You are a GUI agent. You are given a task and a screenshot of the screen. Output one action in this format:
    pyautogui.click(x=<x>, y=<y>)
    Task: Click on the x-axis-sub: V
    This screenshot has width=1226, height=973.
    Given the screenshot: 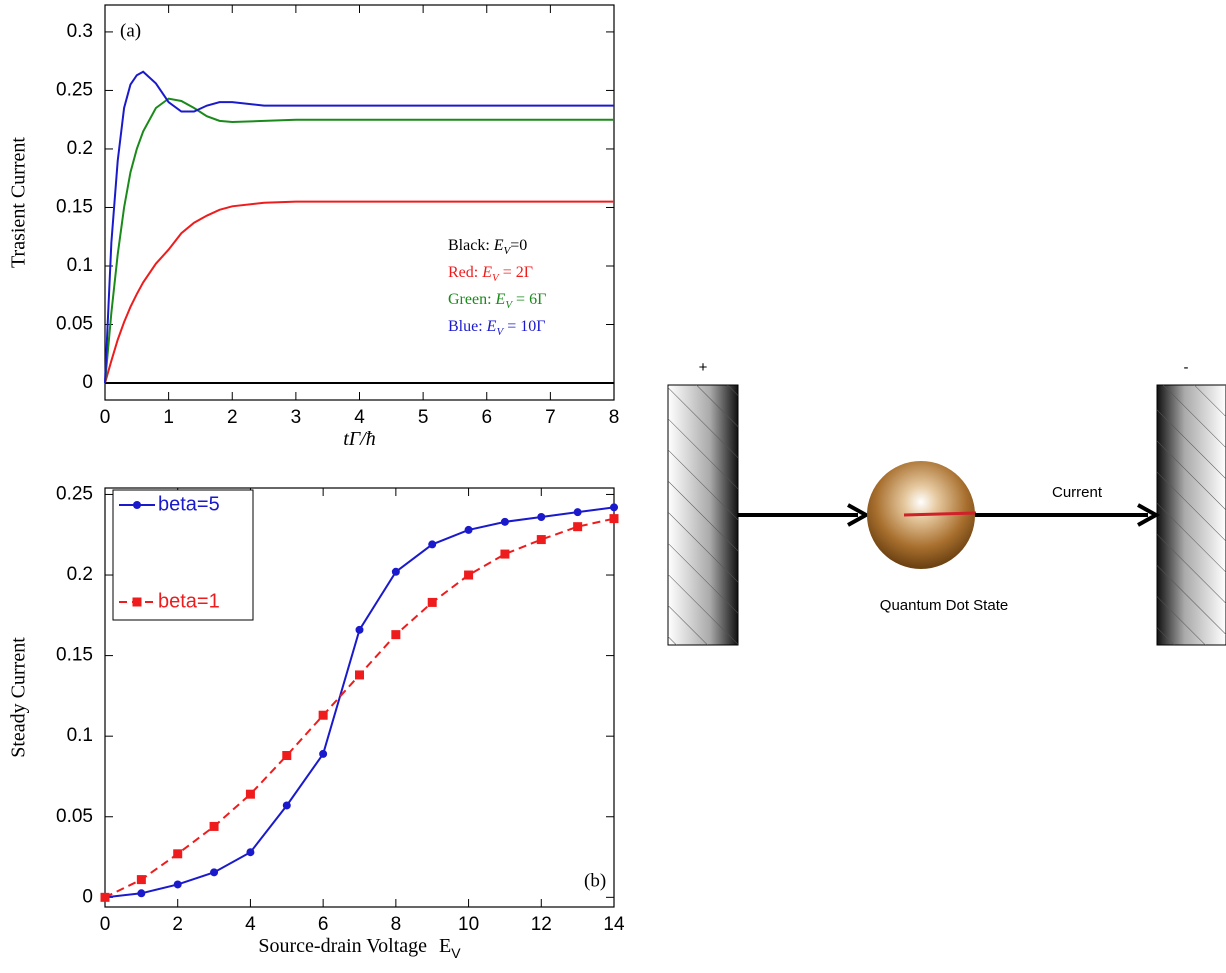 What is the action you would take?
    pyautogui.click(x=456, y=953)
    